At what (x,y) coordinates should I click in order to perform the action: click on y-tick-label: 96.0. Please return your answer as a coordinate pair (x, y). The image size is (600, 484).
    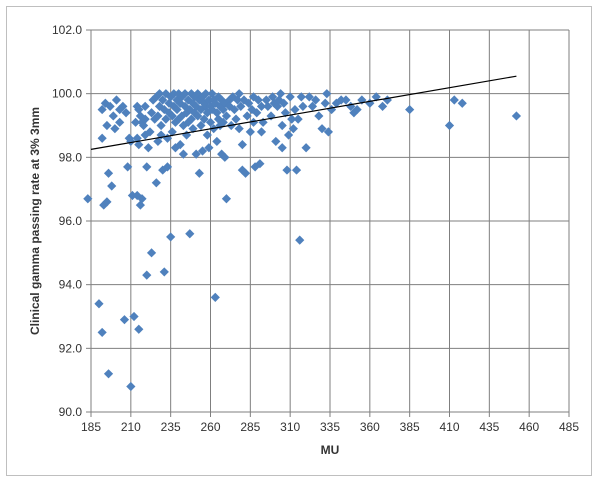
    Looking at the image, I should click on (71, 221).